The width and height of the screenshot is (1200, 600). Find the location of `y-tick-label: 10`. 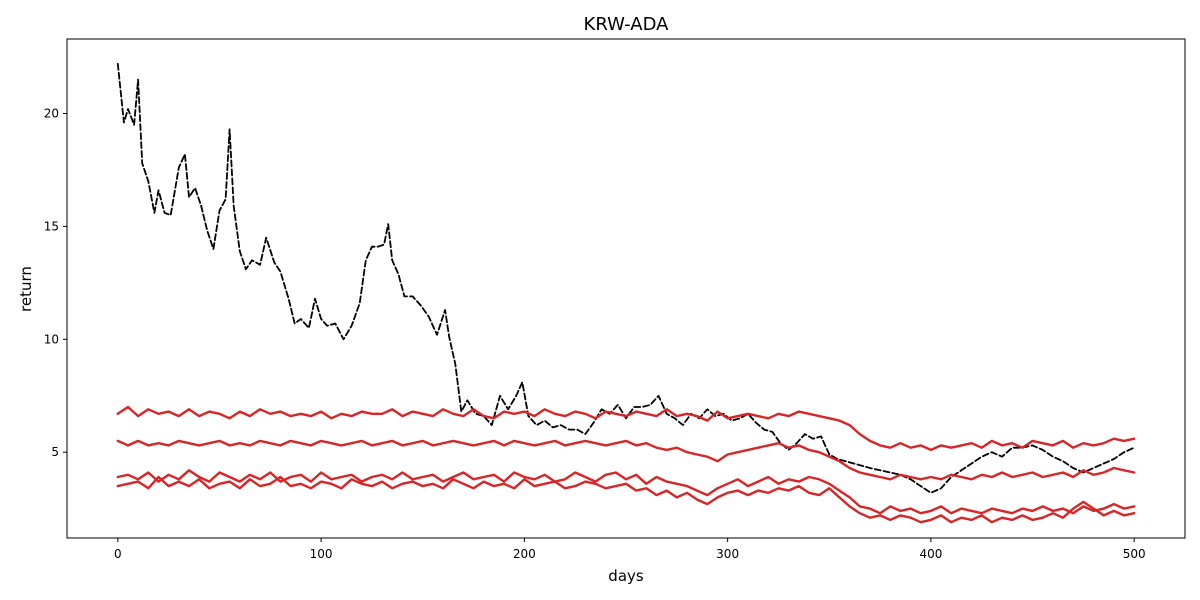

y-tick-label: 10 is located at coordinates (51, 339).